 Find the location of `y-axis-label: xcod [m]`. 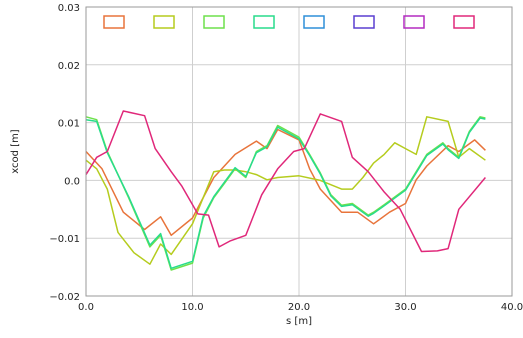

y-axis-label: xcod [m] is located at coordinates (15, 151).